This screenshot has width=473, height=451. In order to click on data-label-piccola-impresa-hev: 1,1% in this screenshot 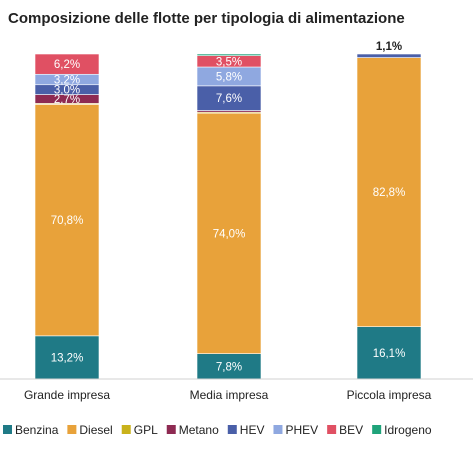, I will do `click(389, 47)`.